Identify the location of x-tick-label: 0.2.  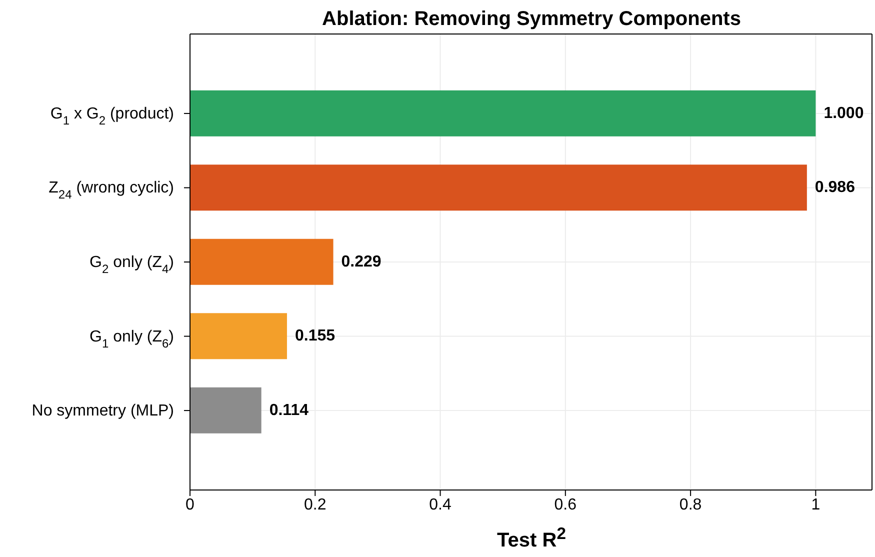
(315, 505).